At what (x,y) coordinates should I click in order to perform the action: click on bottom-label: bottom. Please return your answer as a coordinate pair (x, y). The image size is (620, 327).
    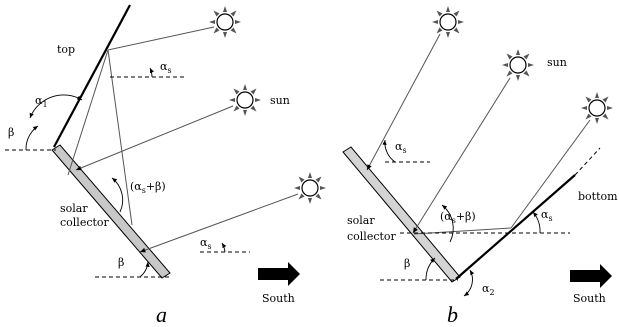
    Looking at the image, I should click on (598, 196).